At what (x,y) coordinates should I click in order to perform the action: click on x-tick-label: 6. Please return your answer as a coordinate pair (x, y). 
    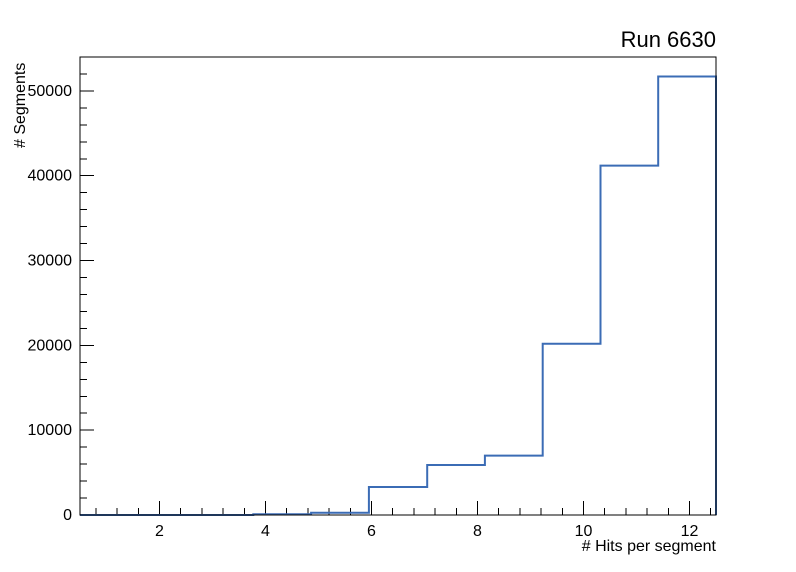
    Looking at the image, I should click on (371, 531).